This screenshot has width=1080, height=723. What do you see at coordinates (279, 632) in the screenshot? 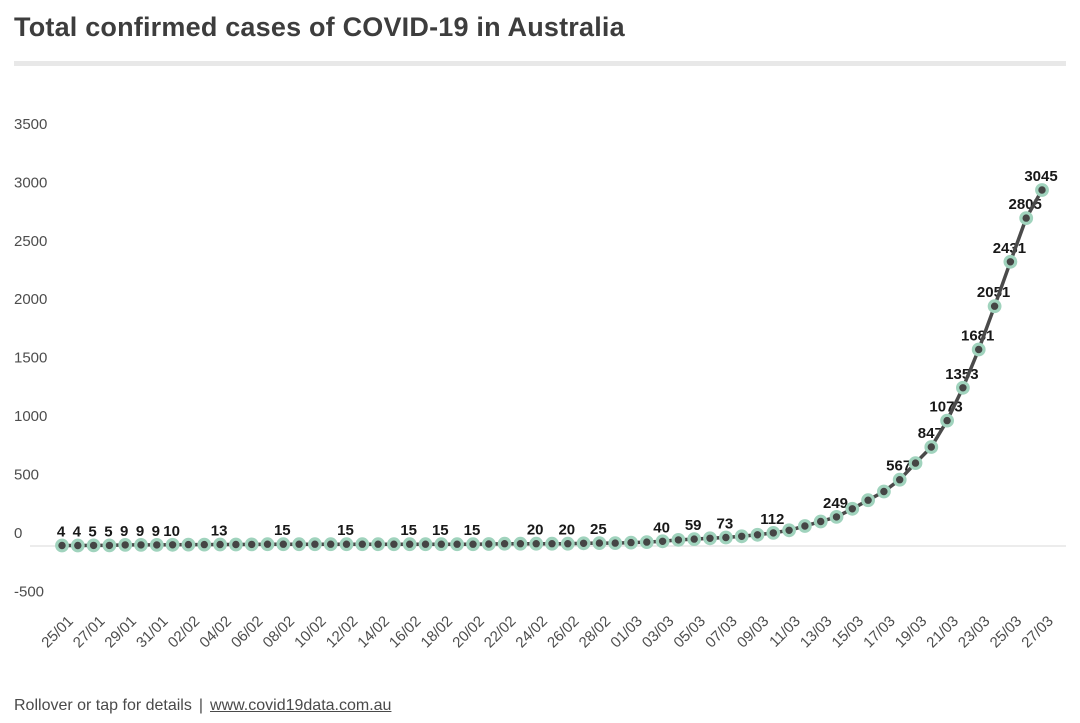
I see `x-axis-tick-label: 08/02` at bounding box center [279, 632].